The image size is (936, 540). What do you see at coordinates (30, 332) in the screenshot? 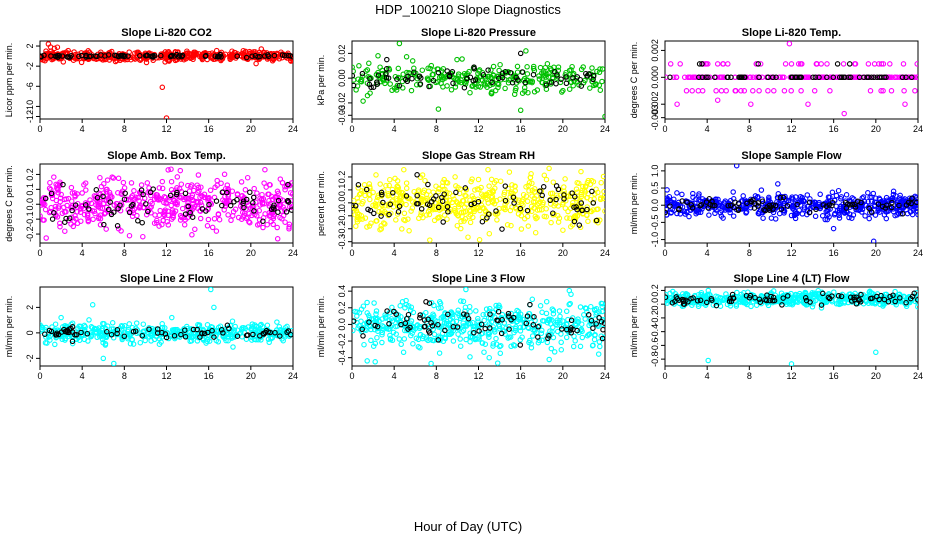
I see `y-tick-label: 0` at bounding box center [30, 332].